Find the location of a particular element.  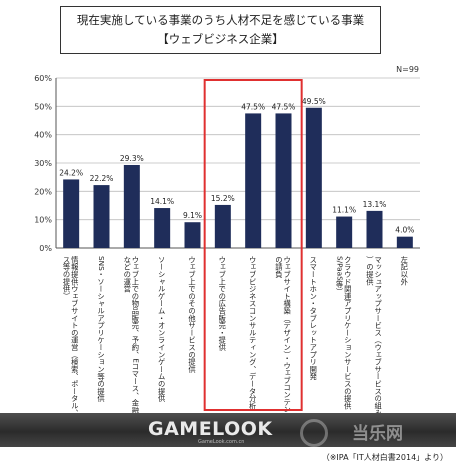

category-label-line: 左記以外 is located at coordinates (404, 270).